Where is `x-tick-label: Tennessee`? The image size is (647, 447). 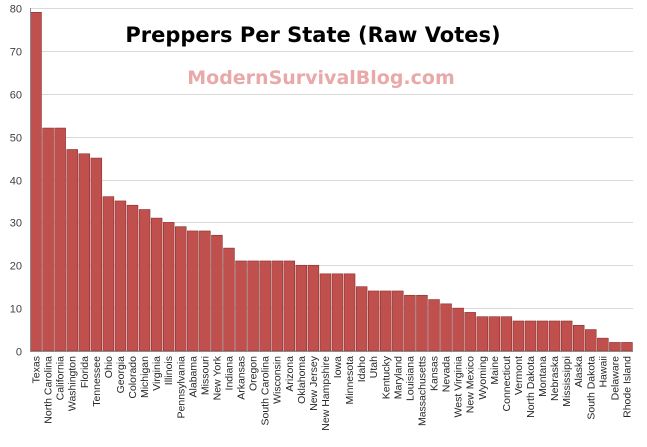 x-tick-label: Tennessee is located at coordinates (97, 381).